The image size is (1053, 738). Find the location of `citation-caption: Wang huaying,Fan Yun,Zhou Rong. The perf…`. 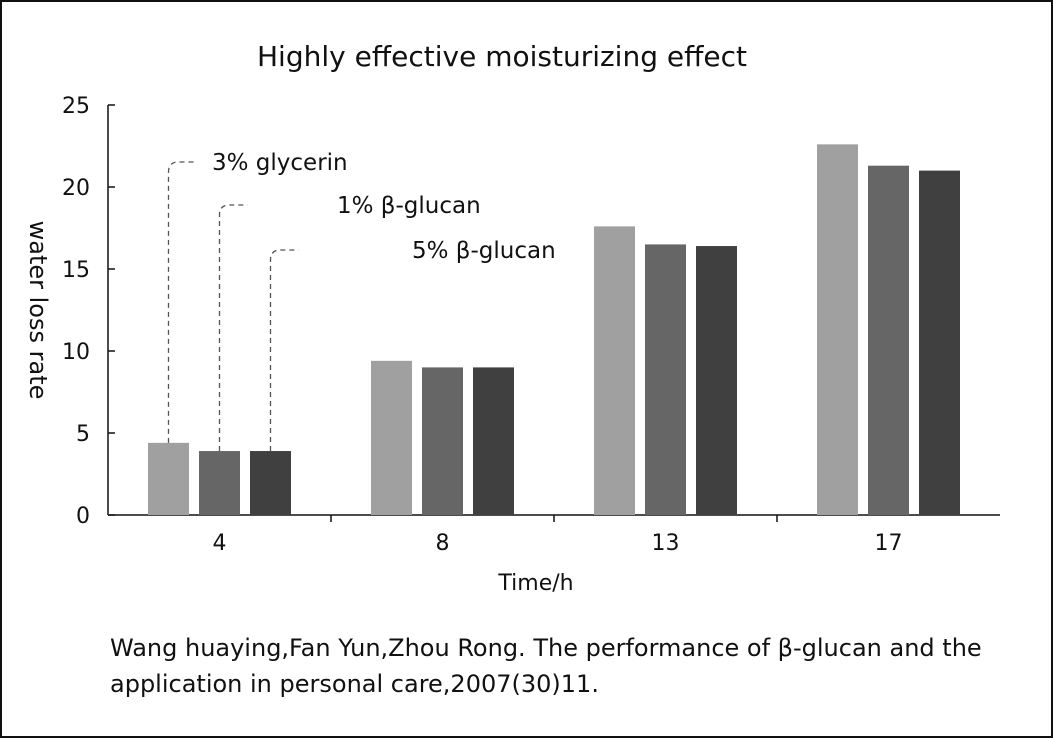

citation-caption: Wang huaying,Fan Yun,Zhou Rong. The perf… is located at coordinates (570, 666).